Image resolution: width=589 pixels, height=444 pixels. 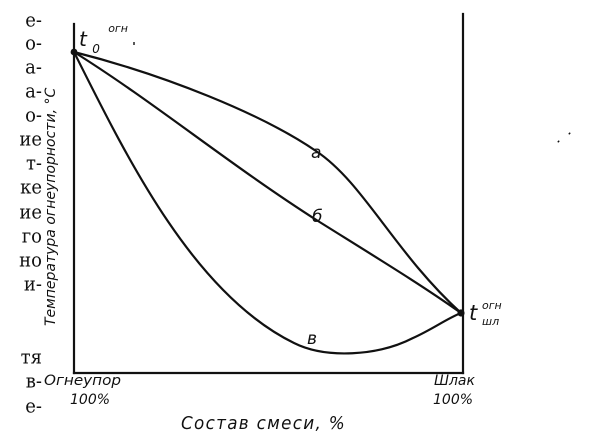 What do you see at coordinates (90, 400) in the screenshot?
I see `left-end-percent: 100%` at bounding box center [90, 400].